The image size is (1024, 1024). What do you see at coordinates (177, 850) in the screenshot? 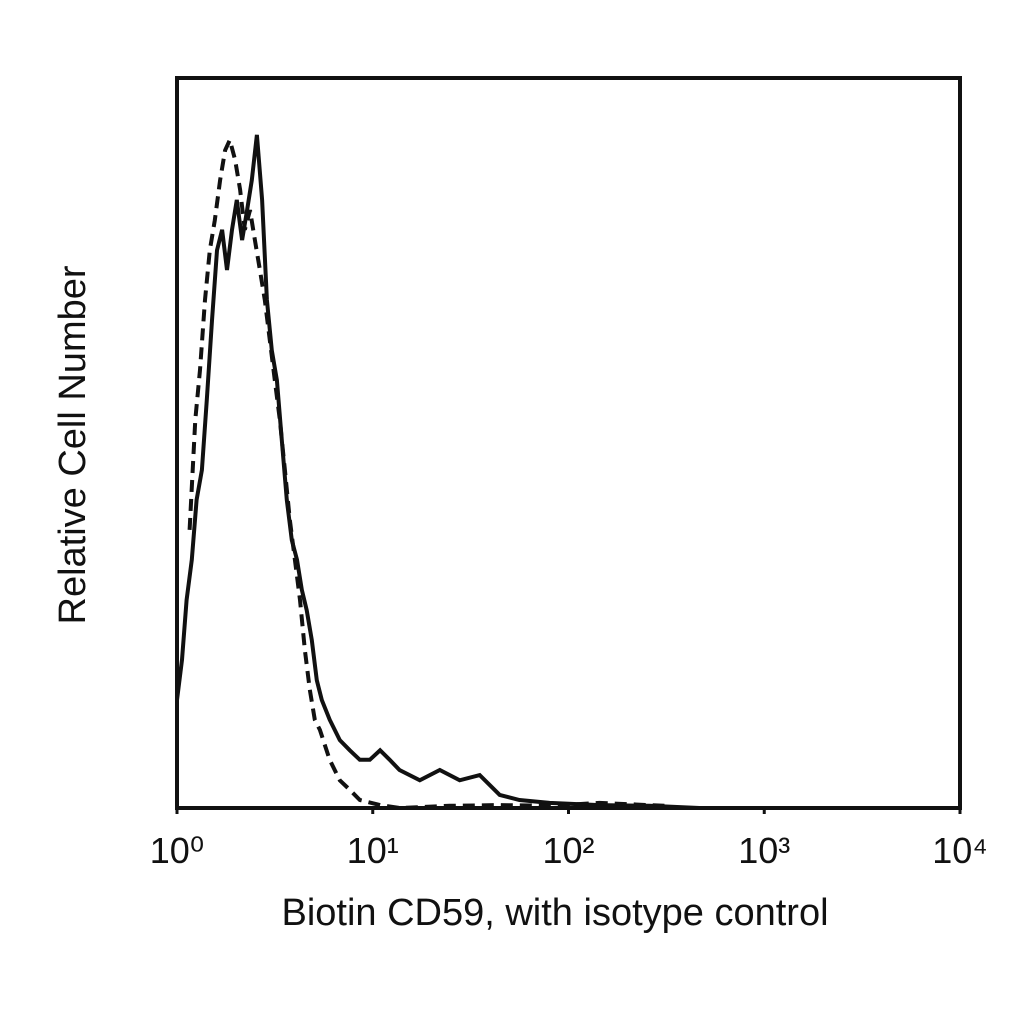
I see `x-tick-label: 10⁰` at bounding box center [177, 850].